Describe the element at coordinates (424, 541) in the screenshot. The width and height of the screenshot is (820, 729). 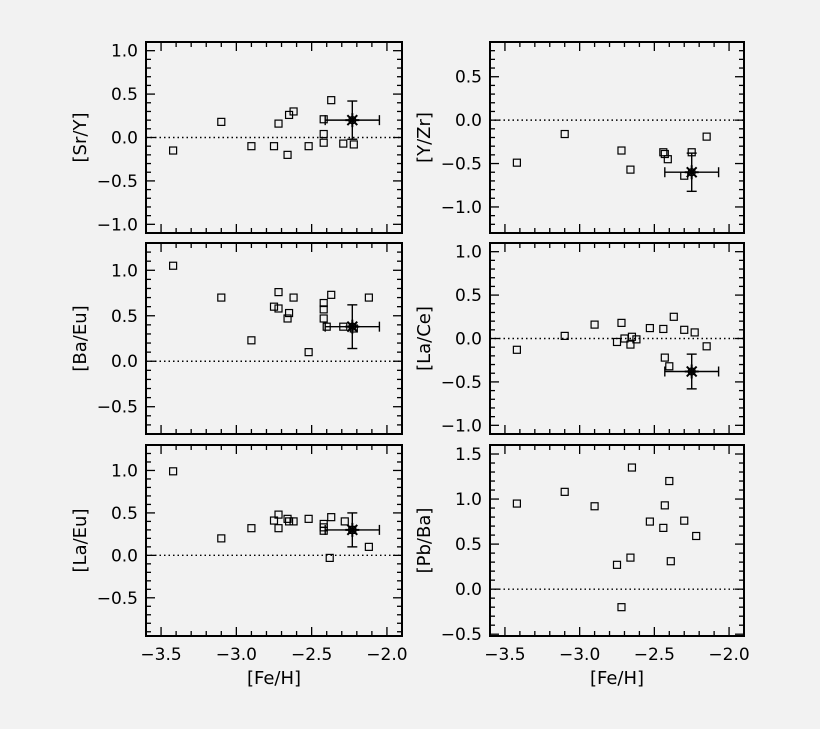
I see `y-axis-label: [Pb/Ba]` at that location.